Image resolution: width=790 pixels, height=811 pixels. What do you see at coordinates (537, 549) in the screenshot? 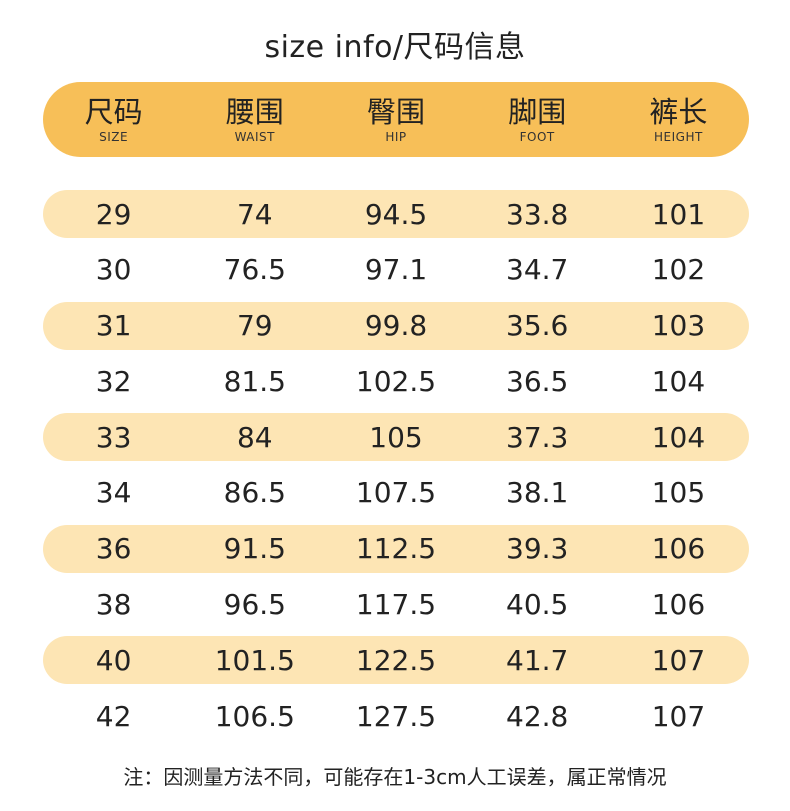
I see `cell-foot: 39.3` at bounding box center [537, 549].